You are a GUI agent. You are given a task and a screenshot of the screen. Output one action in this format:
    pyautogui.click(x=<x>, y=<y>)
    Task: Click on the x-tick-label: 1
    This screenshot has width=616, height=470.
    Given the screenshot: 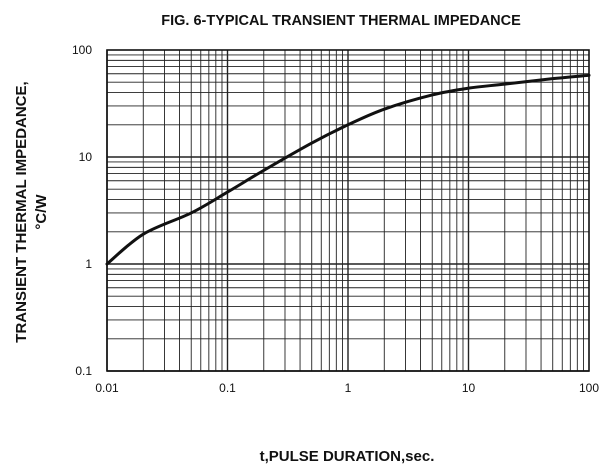 What is the action you would take?
    pyautogui.click(x=348, y=388)
    